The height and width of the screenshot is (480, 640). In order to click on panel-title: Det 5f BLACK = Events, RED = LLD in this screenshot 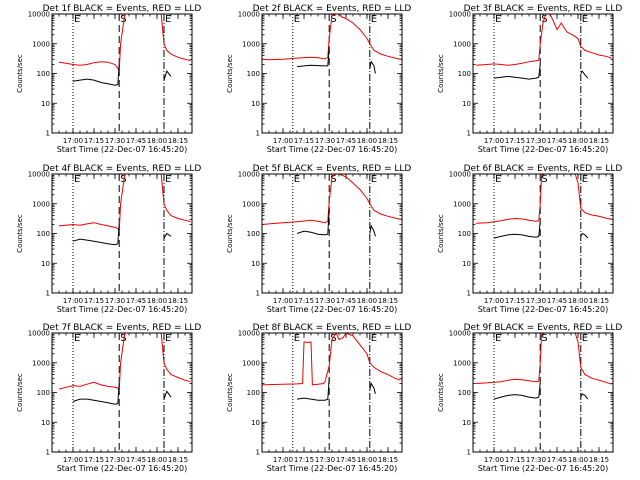, I will do `click(332, 169)`.